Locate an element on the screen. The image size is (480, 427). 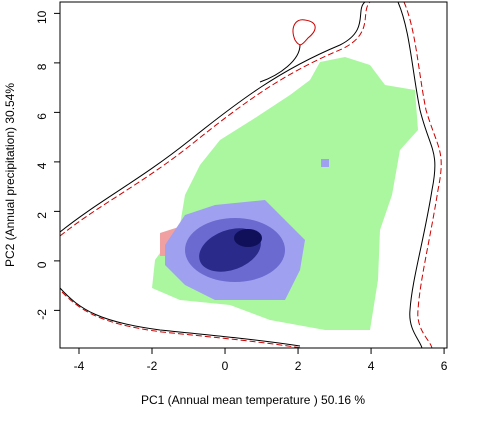
y-tick-label: 4 is located at coordinates (42, 165).